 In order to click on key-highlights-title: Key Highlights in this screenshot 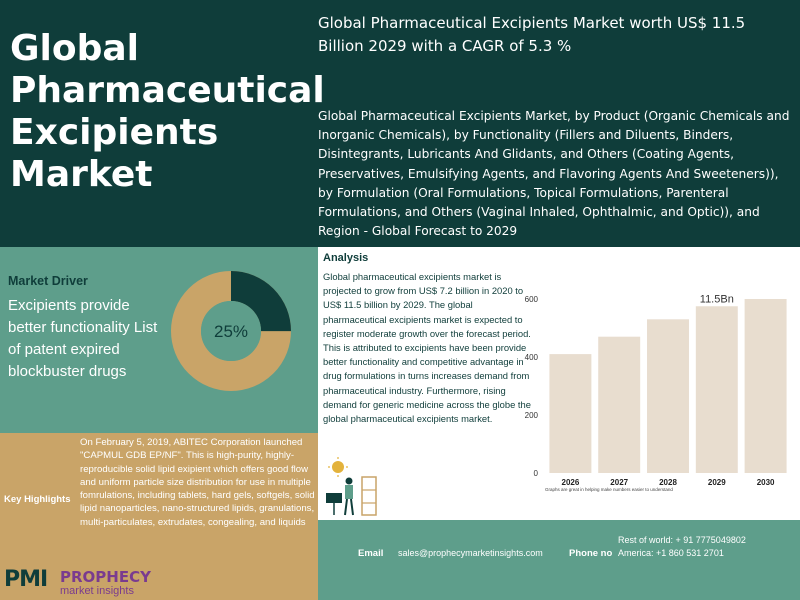, I will do `click(37, 499)`.